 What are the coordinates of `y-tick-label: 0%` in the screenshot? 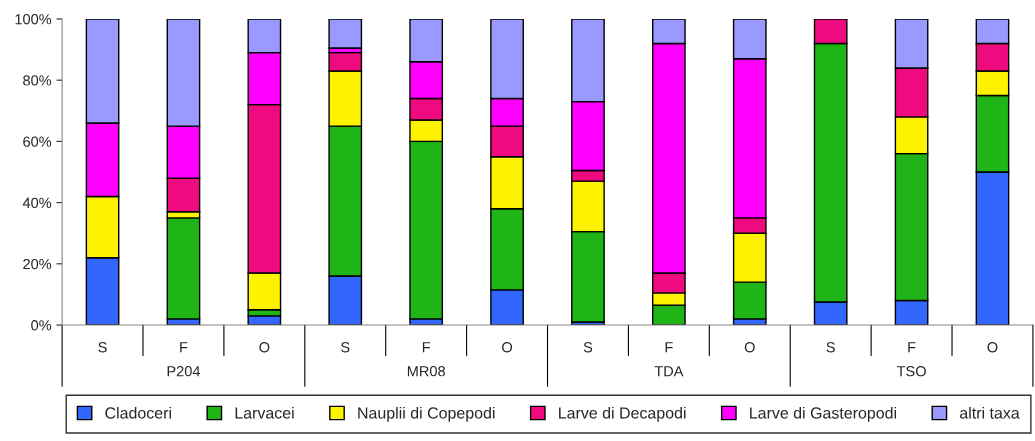 It's located at (41, 325).